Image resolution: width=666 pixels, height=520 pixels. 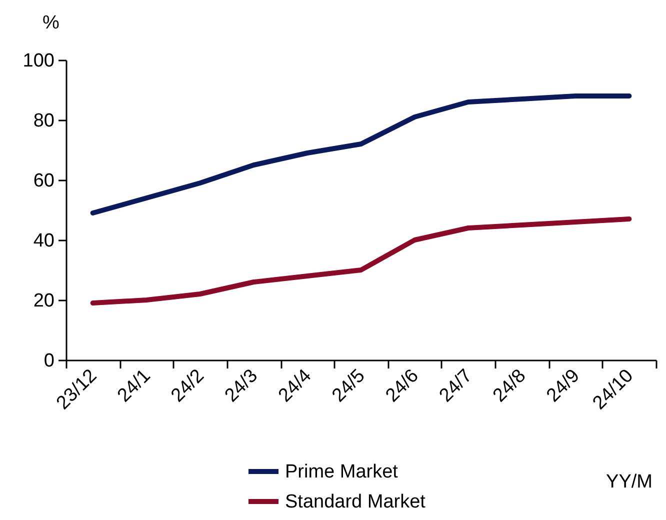 What do you see at coordinates (38, 61) in the screenshot?
I see `y-tick-label: 100` at bounding box center [38, 61].